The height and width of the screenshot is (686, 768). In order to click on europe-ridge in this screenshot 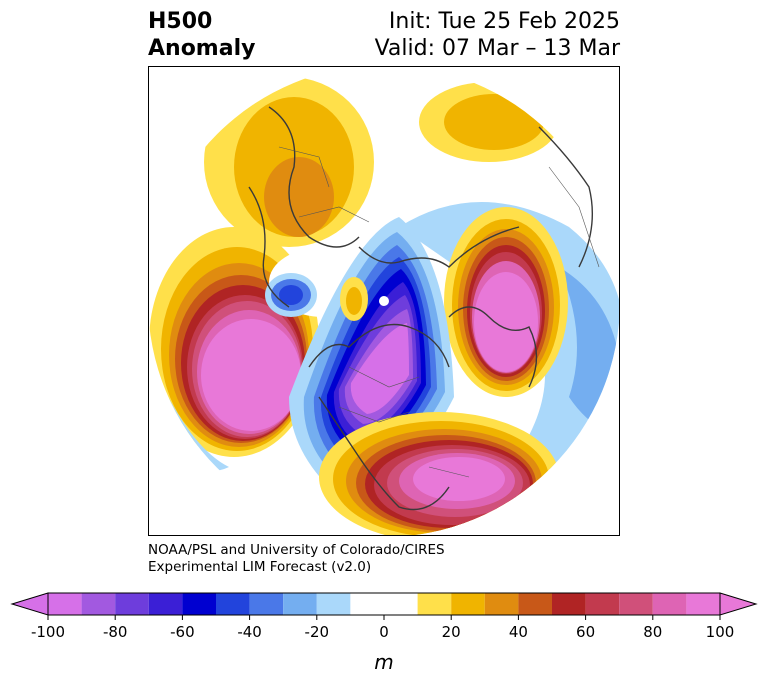, I will do `click(289, 162)`.